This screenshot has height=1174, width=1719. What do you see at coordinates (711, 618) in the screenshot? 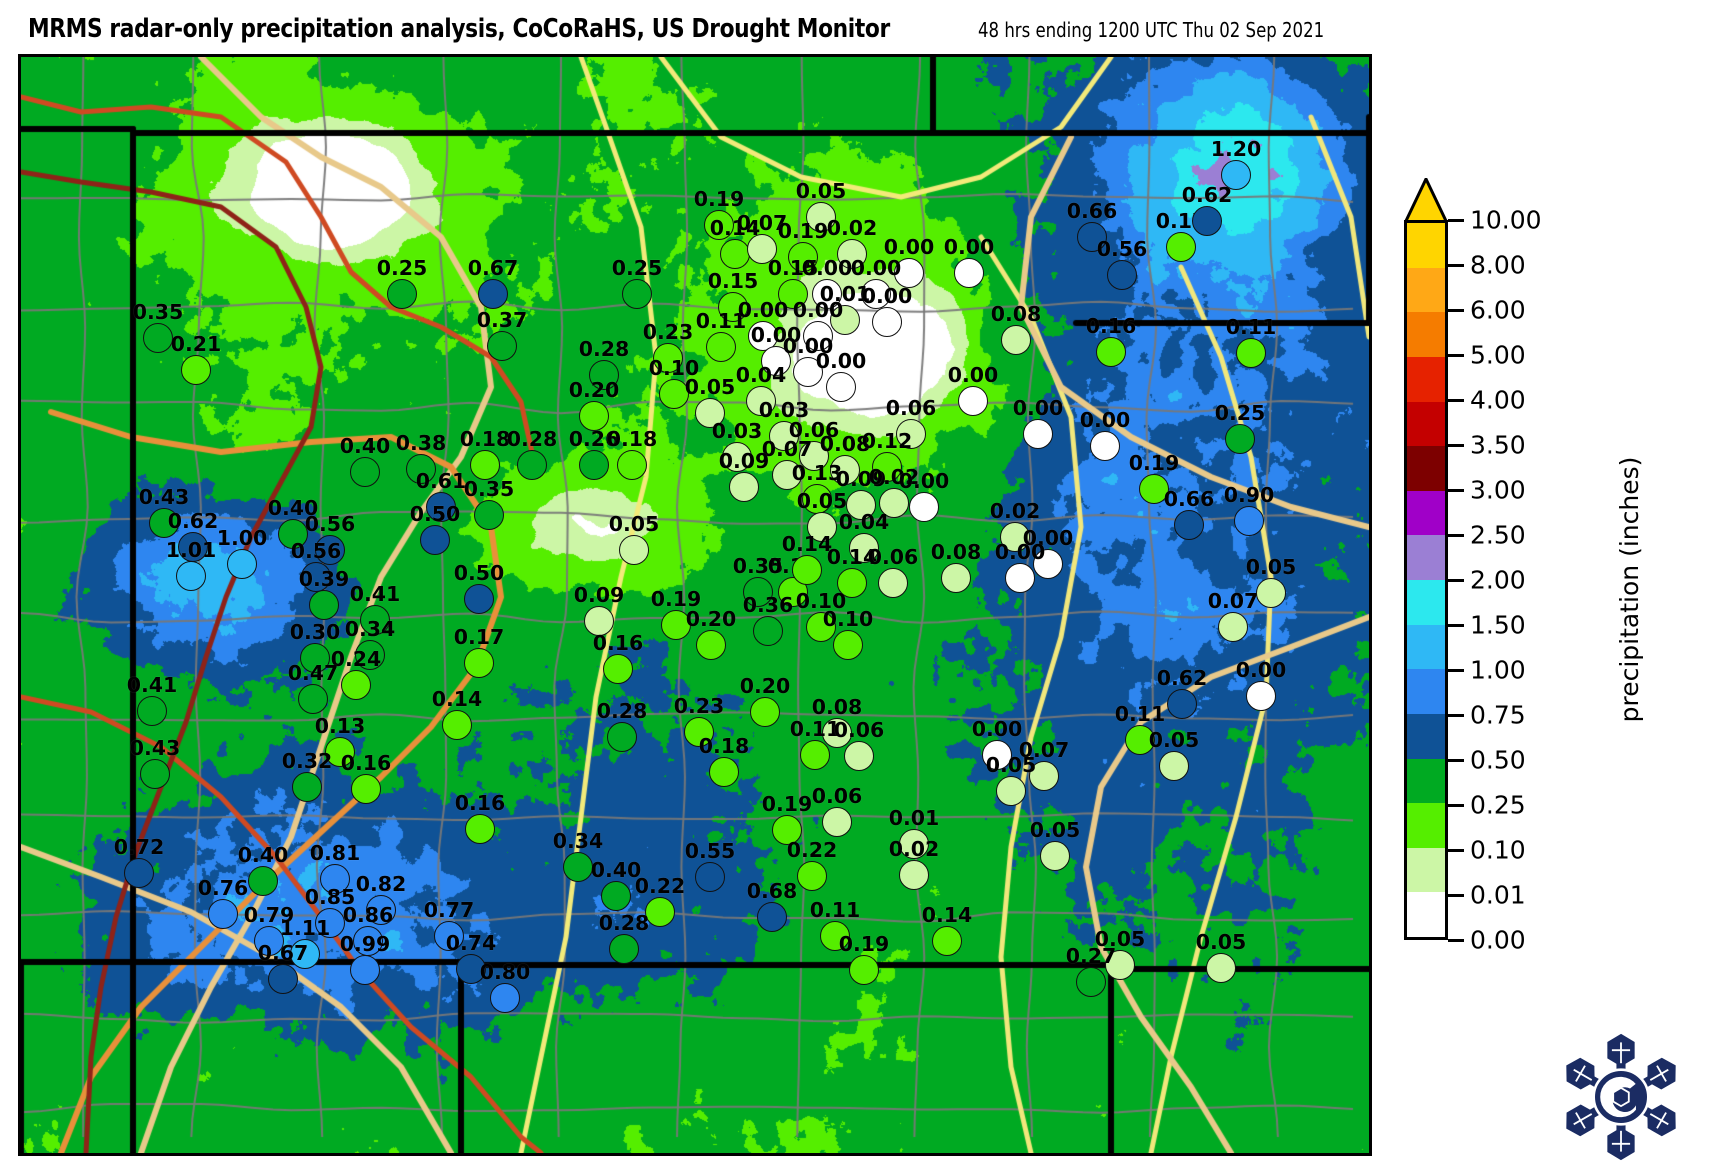
I see `station-value-label: 0.20` at bounding box center [711, 618].